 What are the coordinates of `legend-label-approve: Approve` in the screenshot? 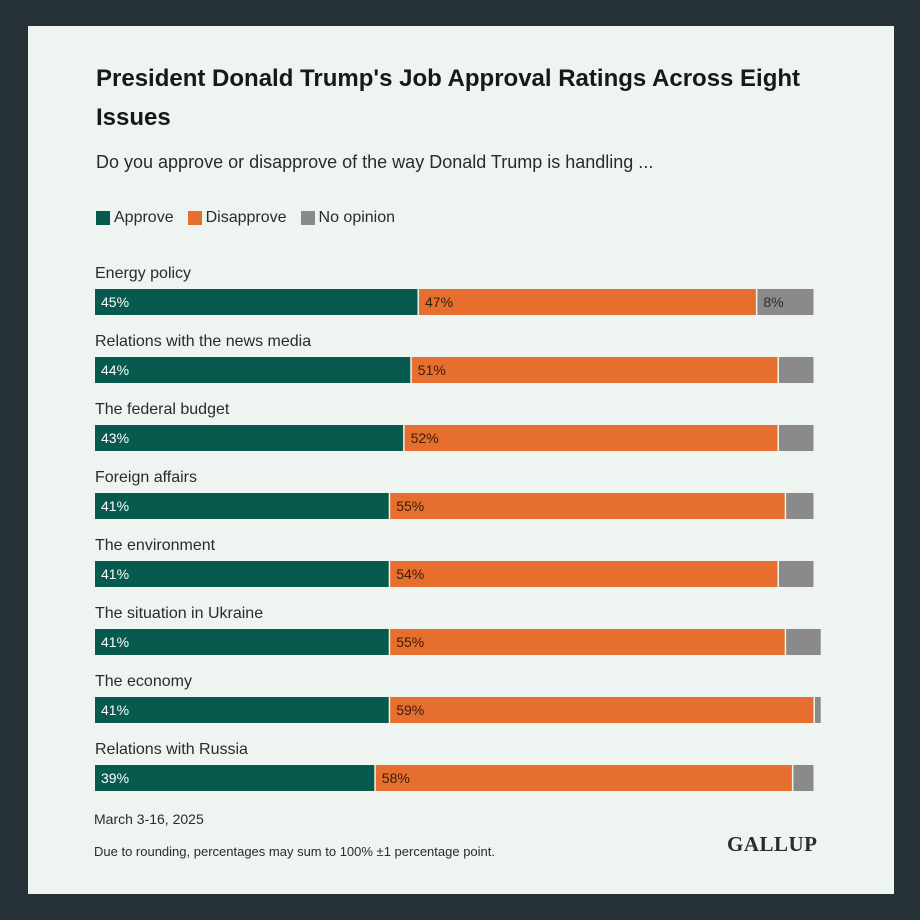 It's located at (144, 217).